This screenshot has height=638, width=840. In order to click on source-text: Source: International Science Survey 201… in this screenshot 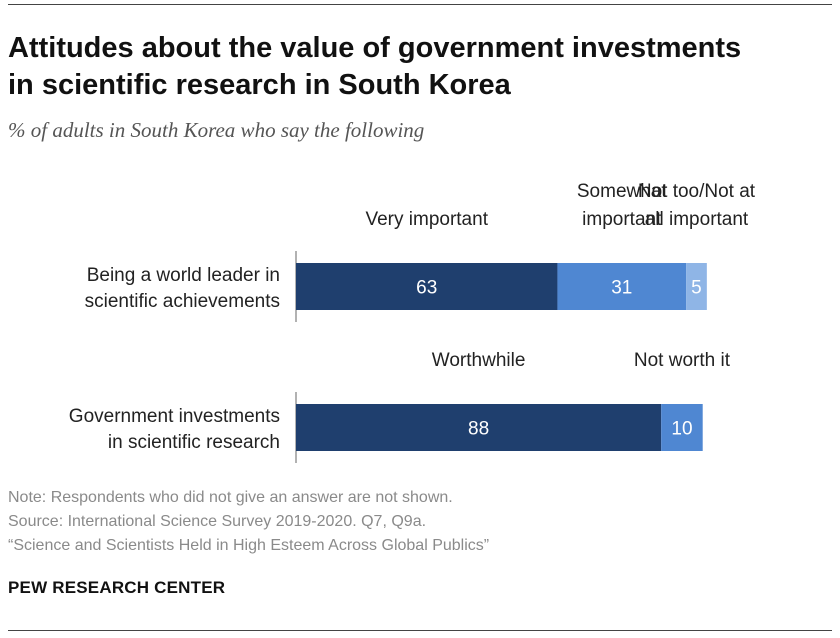, I will do `click(217, 521)`.